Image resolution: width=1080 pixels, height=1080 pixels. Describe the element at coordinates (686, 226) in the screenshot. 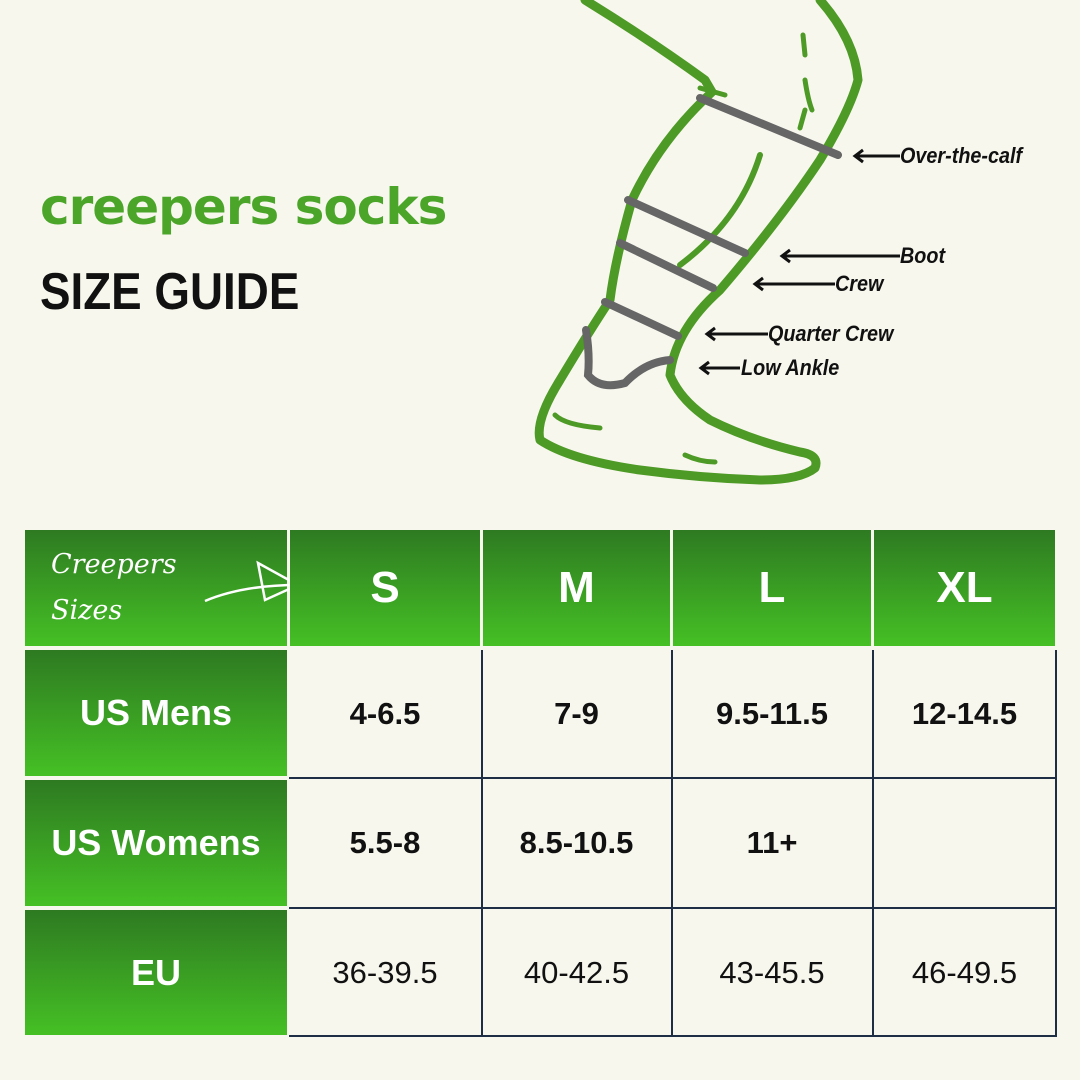

I see `band-boot` at that location.